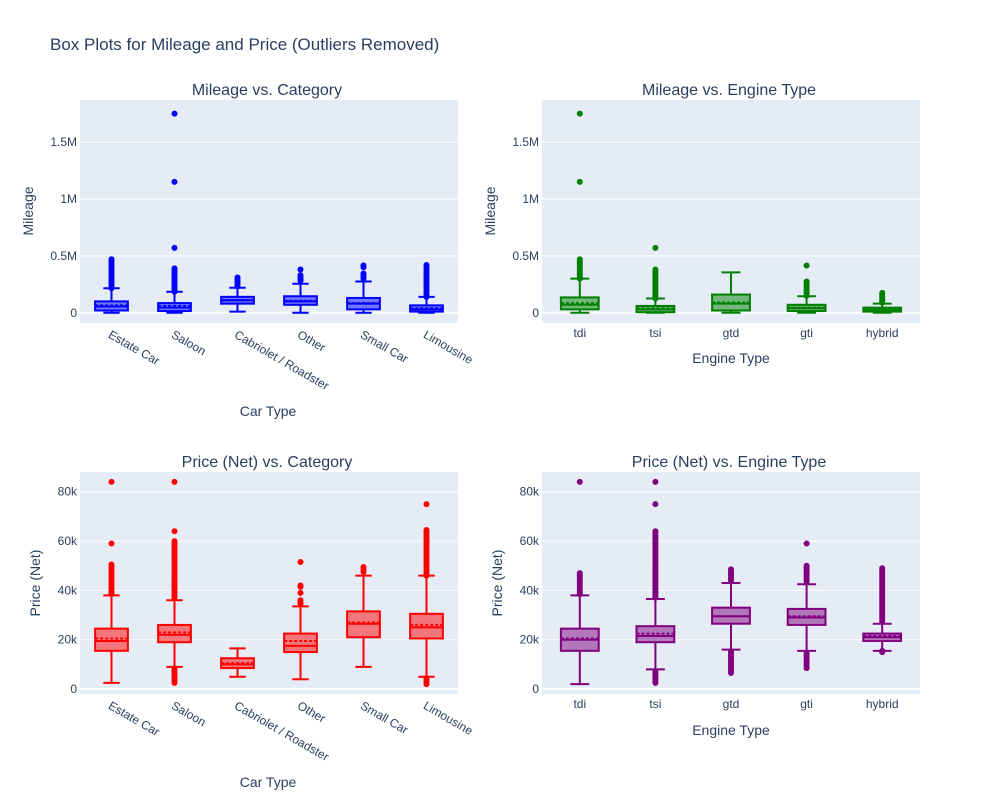 Image resolution: width=1000 pixels, height=800 pixels. What do you see at coordinates (267, 90) in the screenshot?
I see `subplot-title: Mileage vs. Category` at bounding box center [267, 90].